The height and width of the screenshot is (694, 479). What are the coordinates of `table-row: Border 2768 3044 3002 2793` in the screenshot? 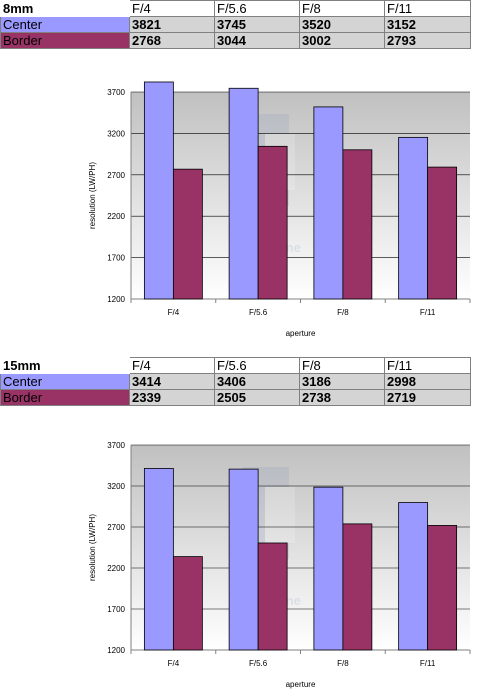 It's located at (235, 40).